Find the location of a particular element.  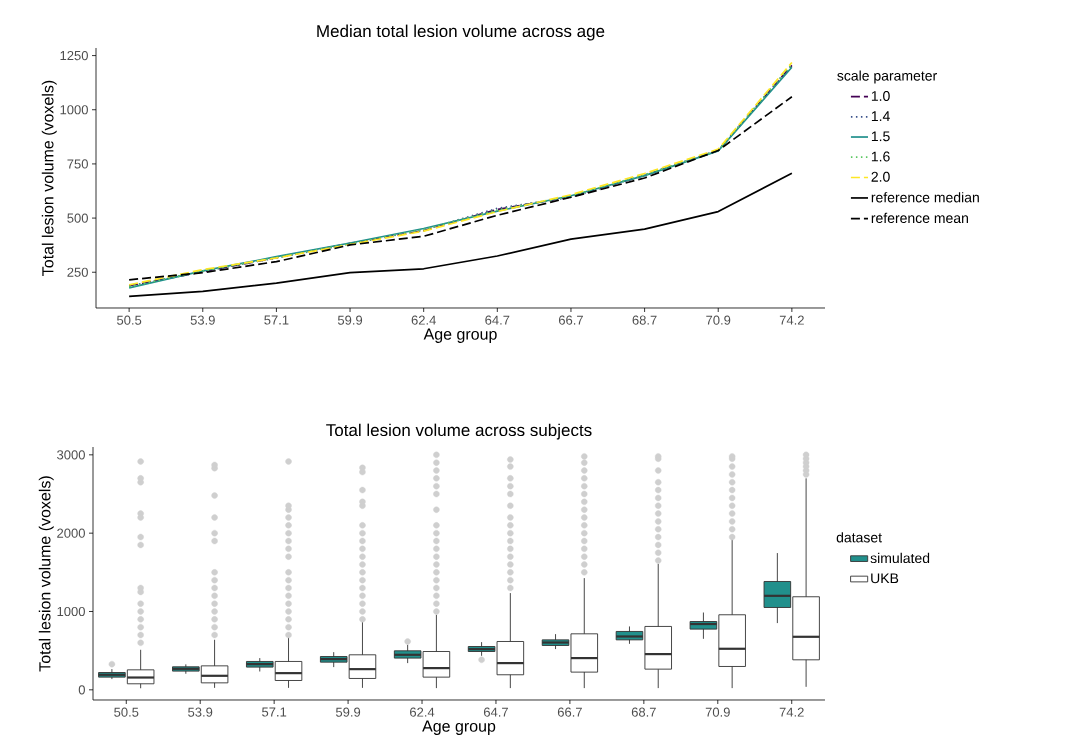

legend-label: reference median is located at coordinates (925, 197).